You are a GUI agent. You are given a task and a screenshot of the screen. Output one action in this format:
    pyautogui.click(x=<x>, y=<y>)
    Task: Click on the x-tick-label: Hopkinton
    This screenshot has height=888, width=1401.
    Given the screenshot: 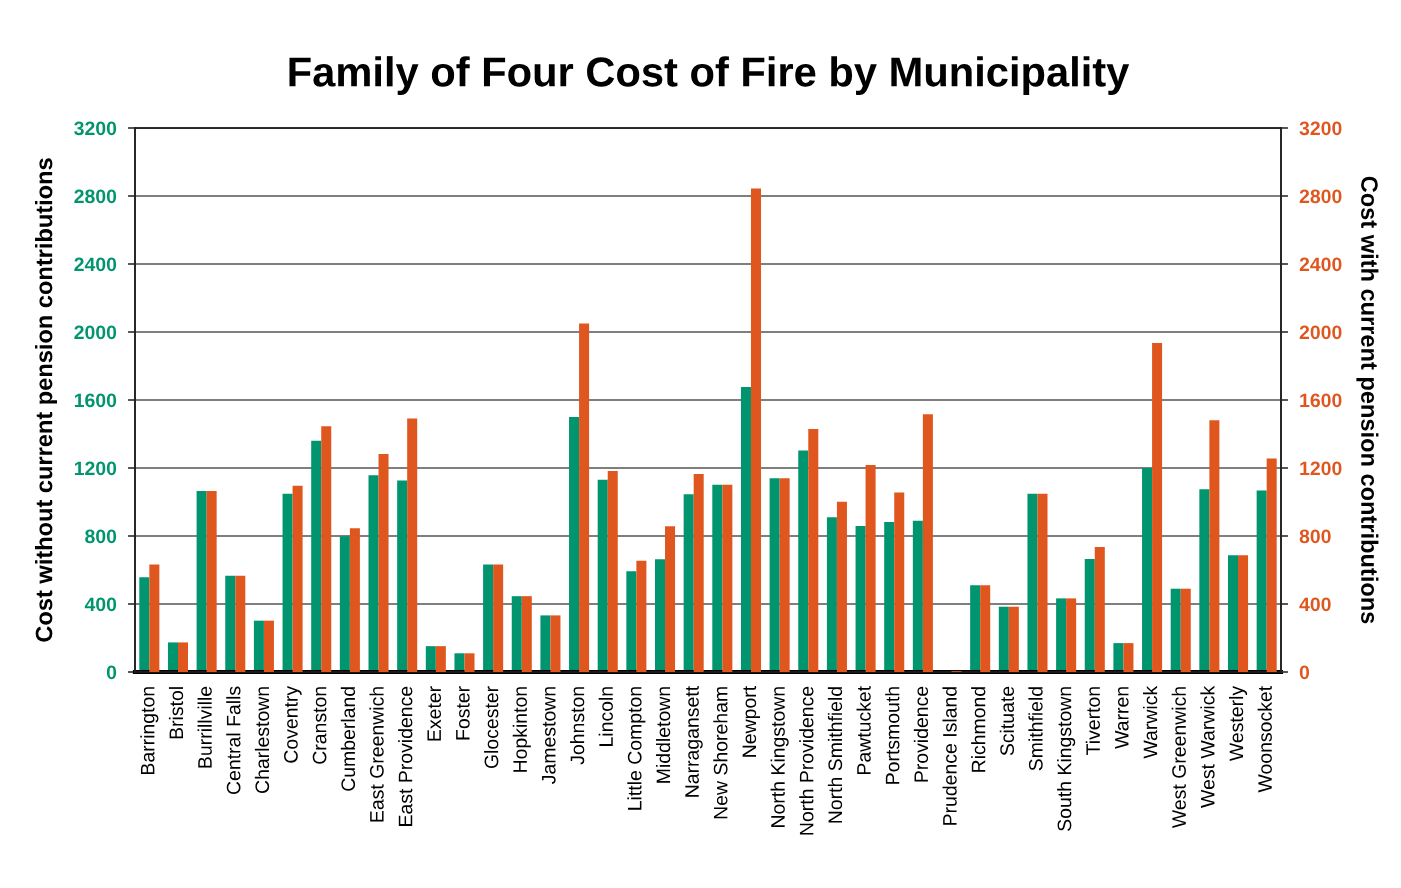 What is the action you would take?
    pyautogui.click(x=521, y=729)
    